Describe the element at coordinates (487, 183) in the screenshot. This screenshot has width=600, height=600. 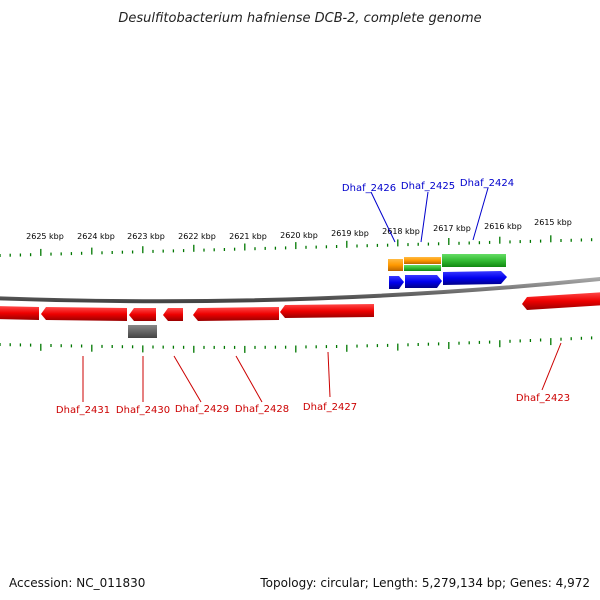
I see `gene-label-dhaf-2424: Dhaf_2424` at that location.